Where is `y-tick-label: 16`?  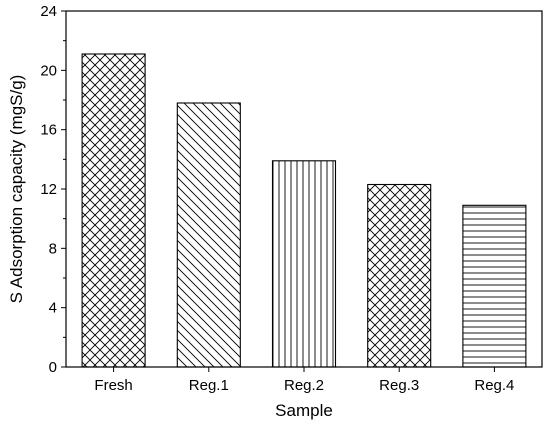
y-tick-label: 16 is located at coordinates (48, 130).